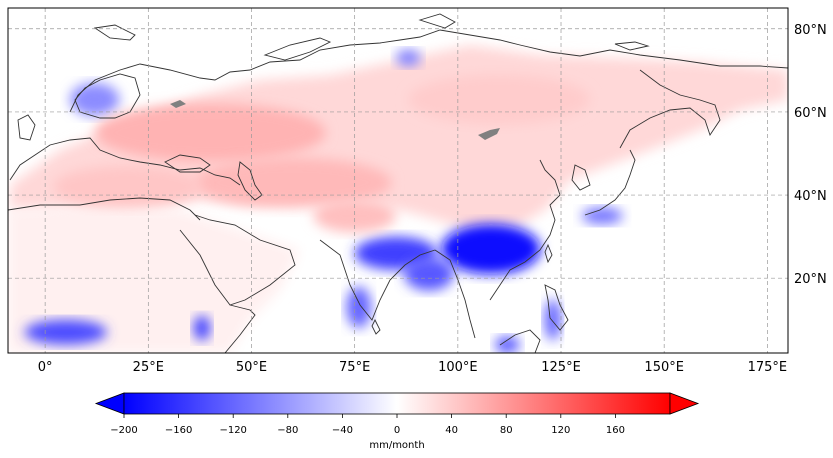  I want to click on china-coast, so click(525, 230).